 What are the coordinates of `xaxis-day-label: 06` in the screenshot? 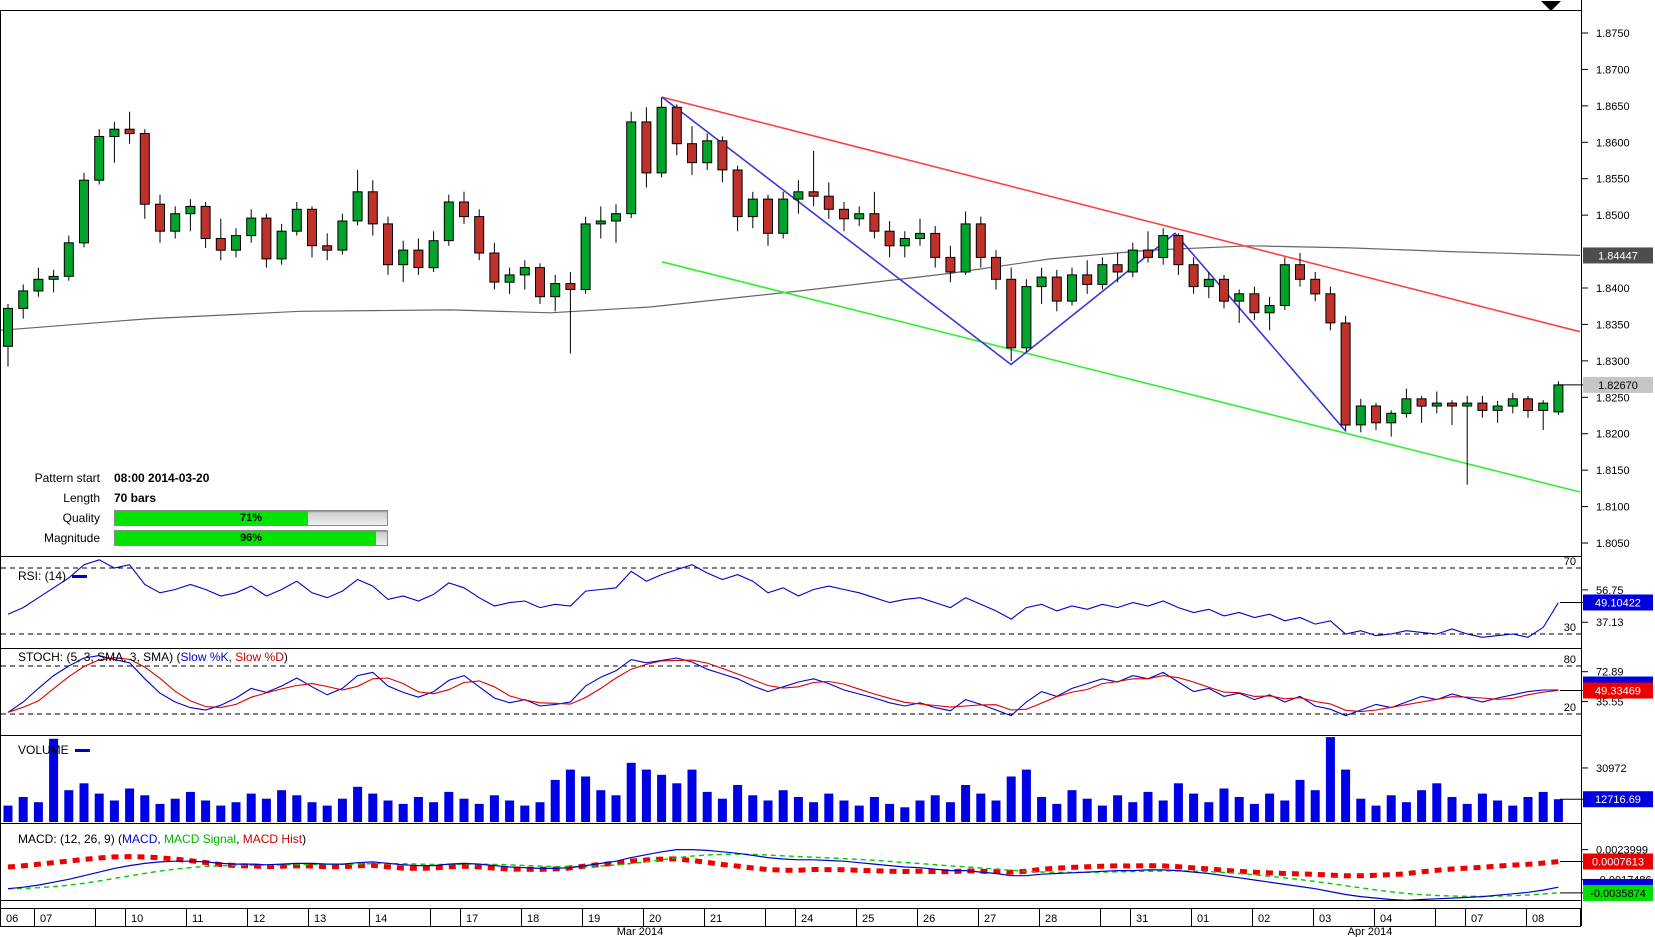 It's located at (12, 919).